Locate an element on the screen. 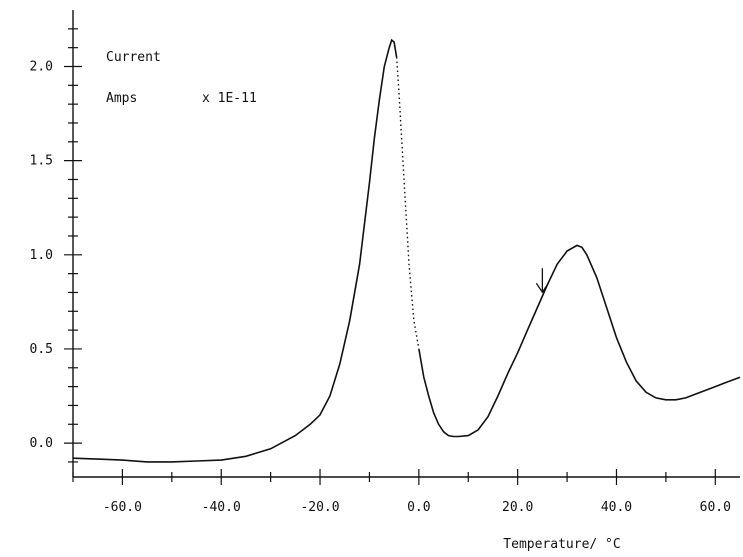 This screenshot has height=557, width=743. x-tick-label: 0.0 is located at coordinates (418, 507).